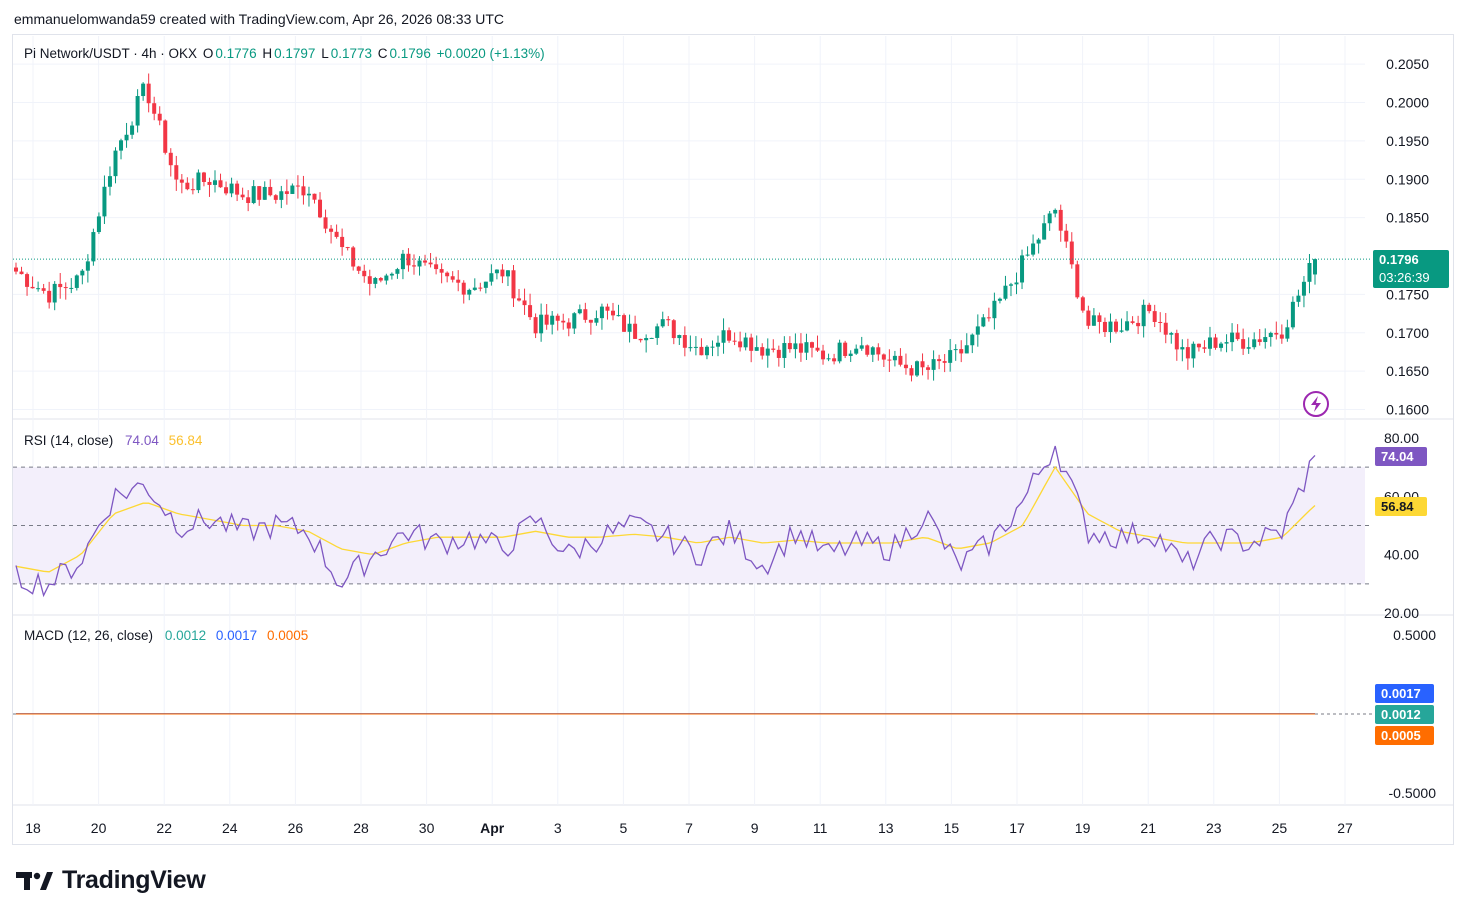  I want to click on macd-tick-label: 0.5000, so click(1414, 635).